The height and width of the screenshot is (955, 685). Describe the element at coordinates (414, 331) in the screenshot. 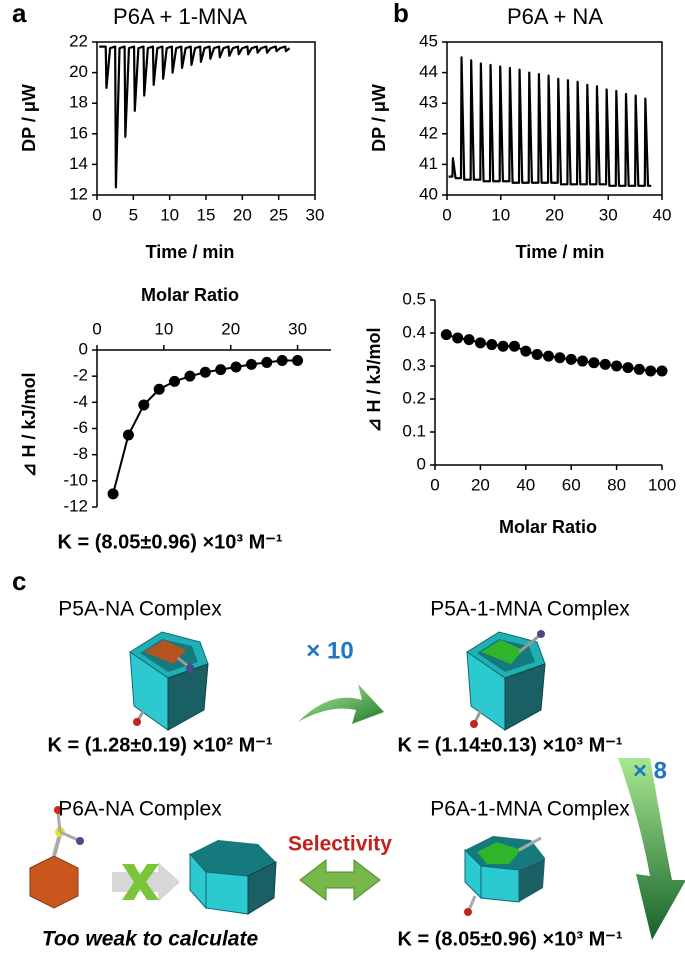

I see `y-tick-label: 0.4` at that location.